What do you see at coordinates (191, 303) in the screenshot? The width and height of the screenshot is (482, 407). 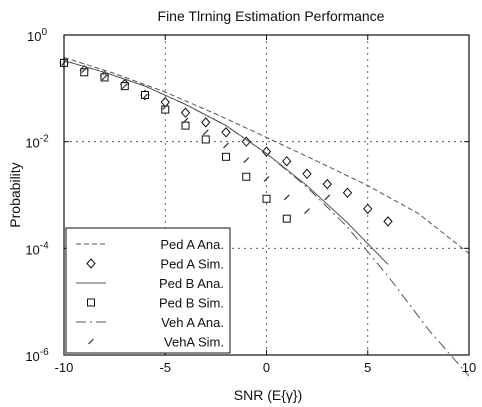 I see `legend-label: Ped B Sim.` at bounding box center [191, 303].